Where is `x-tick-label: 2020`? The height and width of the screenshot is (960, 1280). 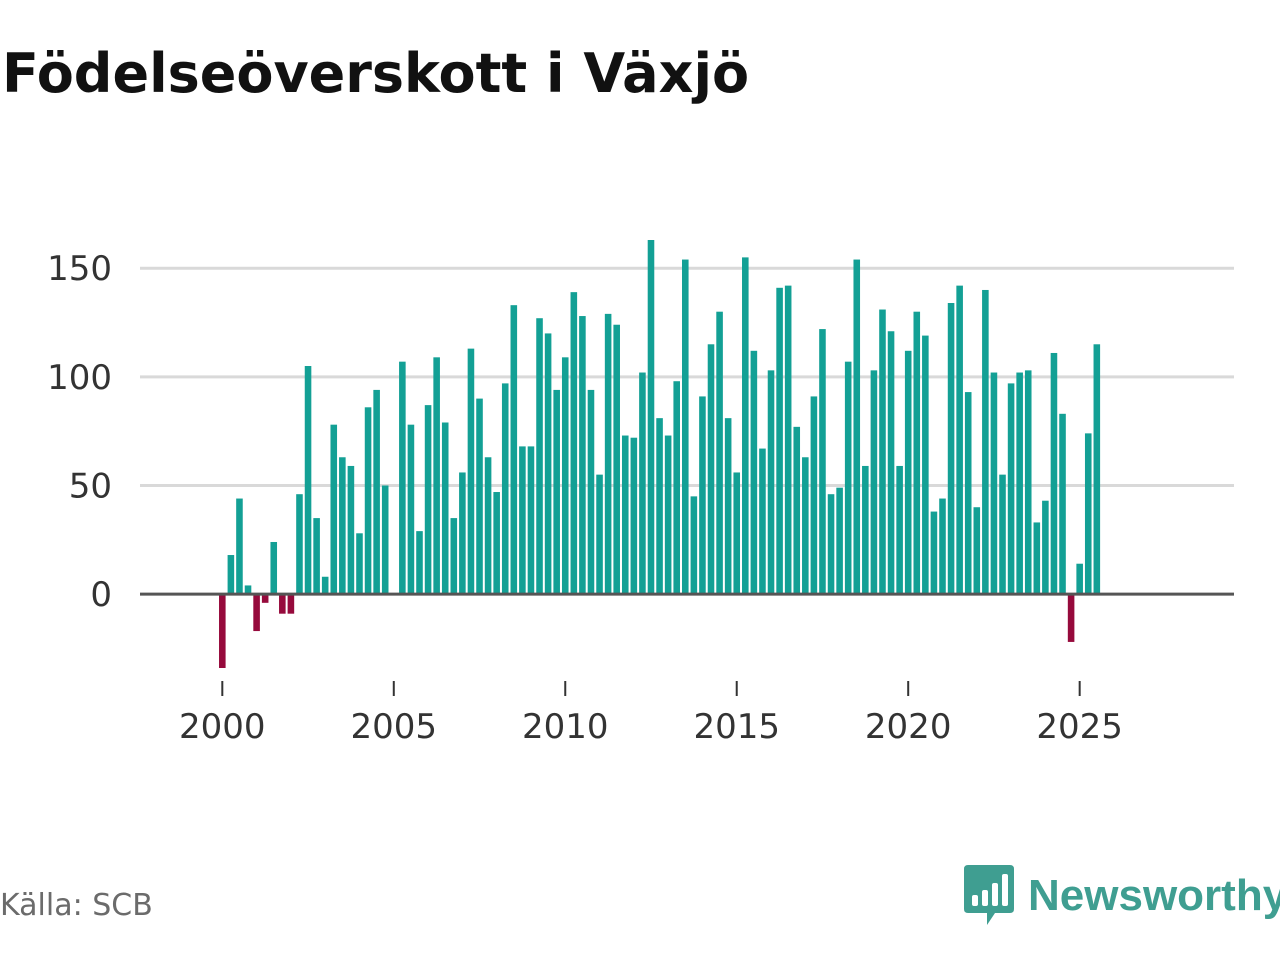 x-tick-label: 2020 is located at coordinates (908, 727).